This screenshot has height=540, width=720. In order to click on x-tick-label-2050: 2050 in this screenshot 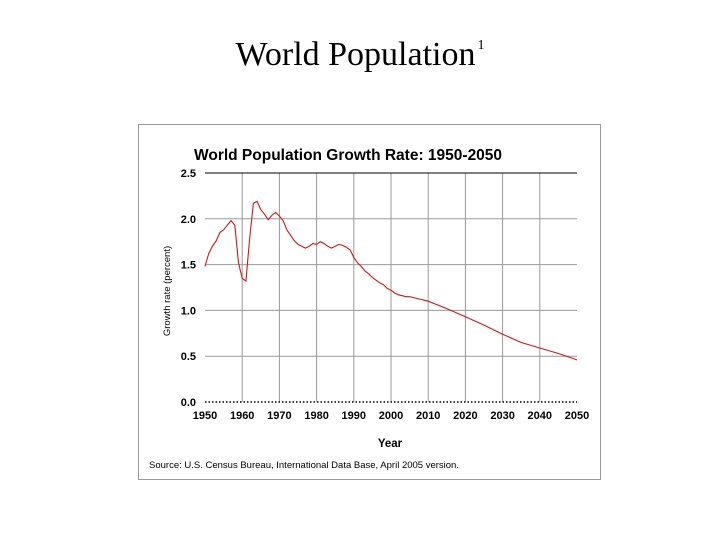, I will do `click(577, 416)`.